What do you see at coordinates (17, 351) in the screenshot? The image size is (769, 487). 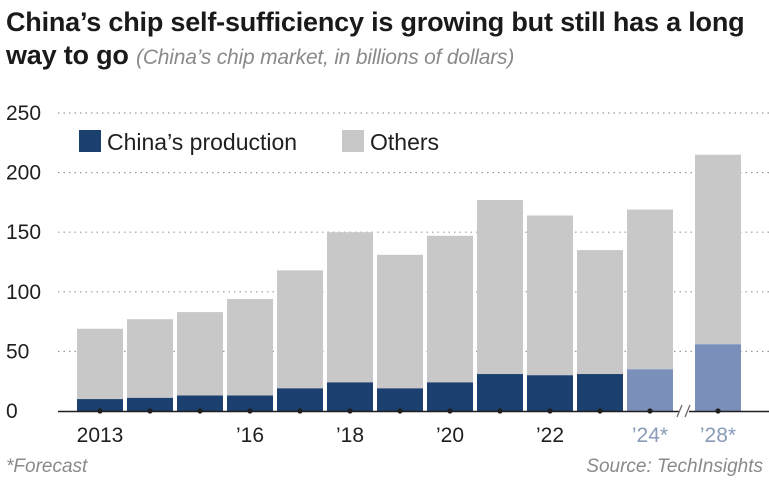 I see `y-tick-label: 50` at bounding box center [17, 351].